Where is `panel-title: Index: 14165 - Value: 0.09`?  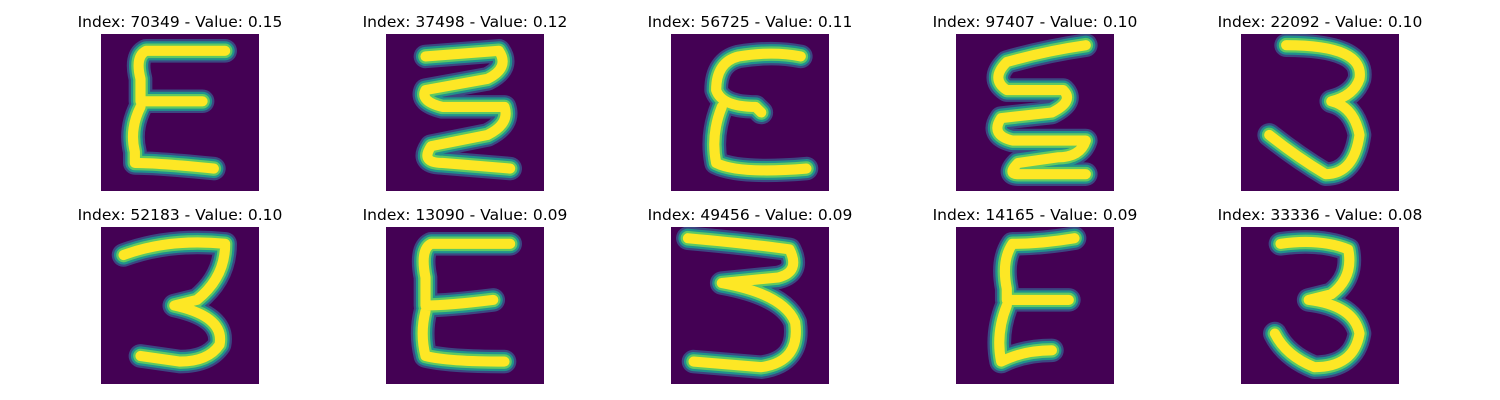 panel-title: Index: 14165 - Value: 0.09 is located at coordinates (1035, 215).